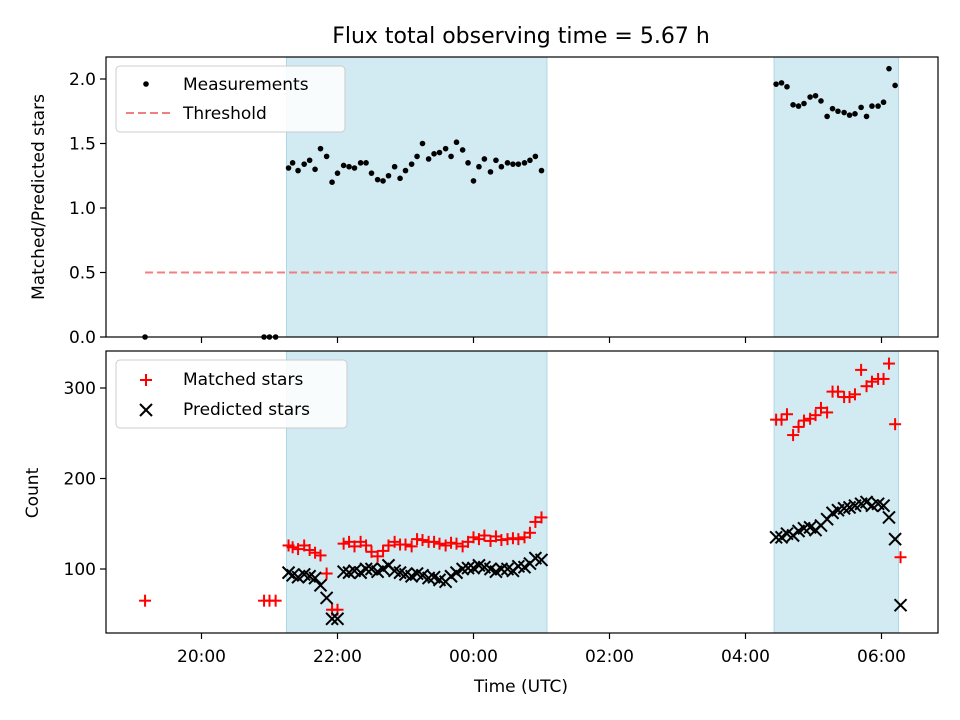 The width and height of the screenshot is (960, 720). What do you see at coordinates (609, 657) in the screenshot?
I see `x-tick-label: 02:00` at bounding box center [609, 657].